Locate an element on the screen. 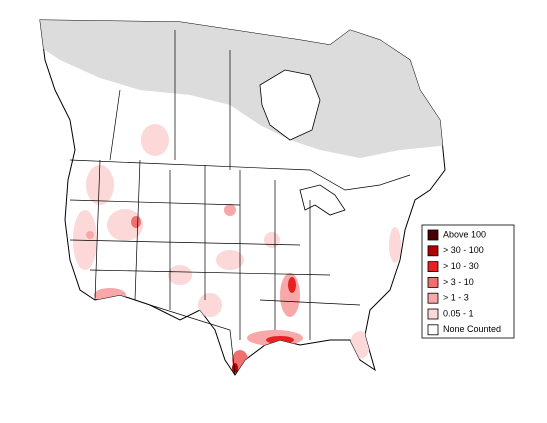 The width and height of the screenshot is (547, 423). legend-label: None Counted is located at coordinates (472, 329).